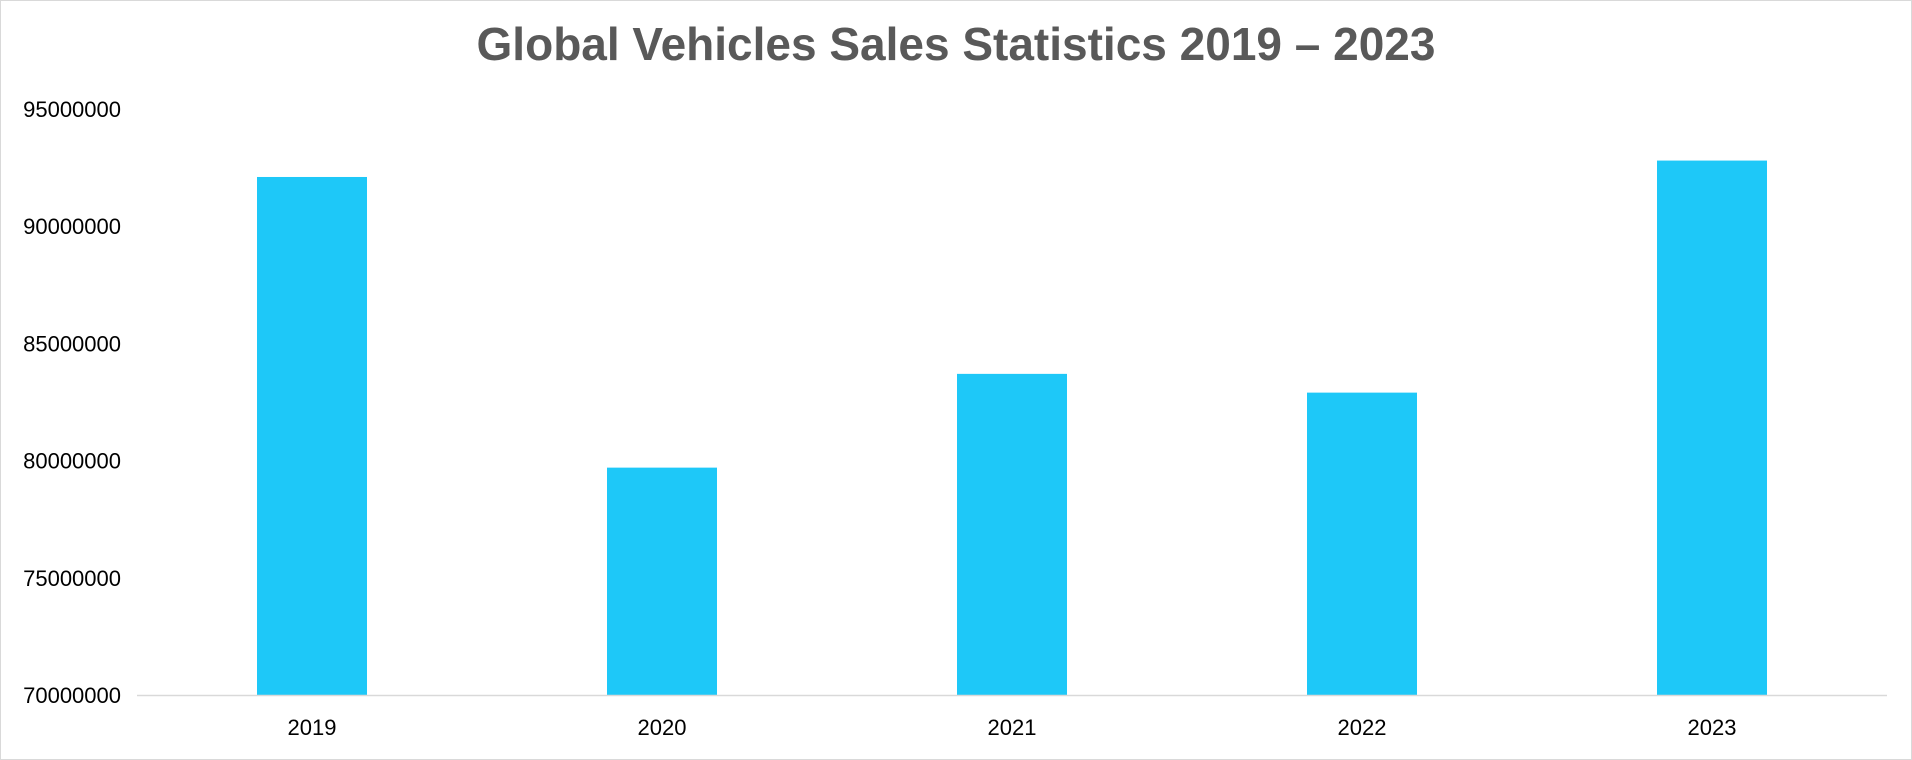 The width and height of the screenshot is (1912, 760). Describe the element at coordinates (1012, 534) in the screenshot. I see `bar-2021` at that location.